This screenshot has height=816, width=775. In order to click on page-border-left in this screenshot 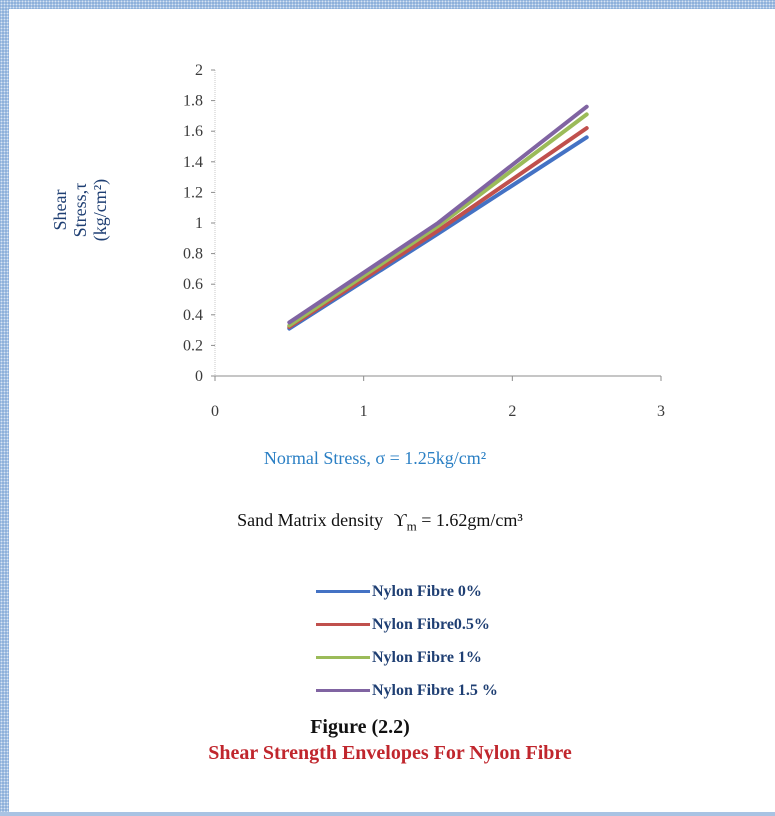, I will do `click(4, 408)`.